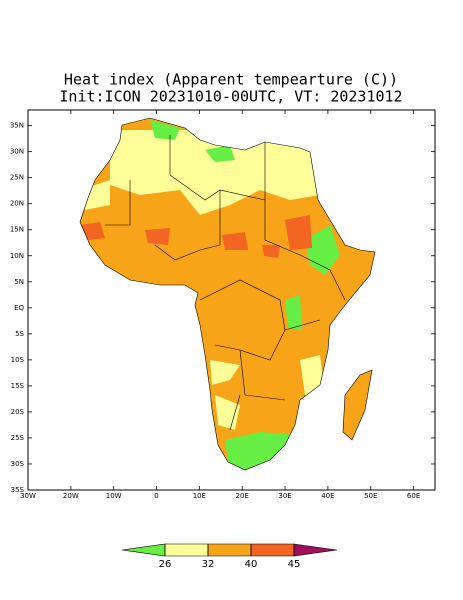 This screenshot has width=463, height=600. I want to click on lat-tick-label: 35S, so click(18, 490).